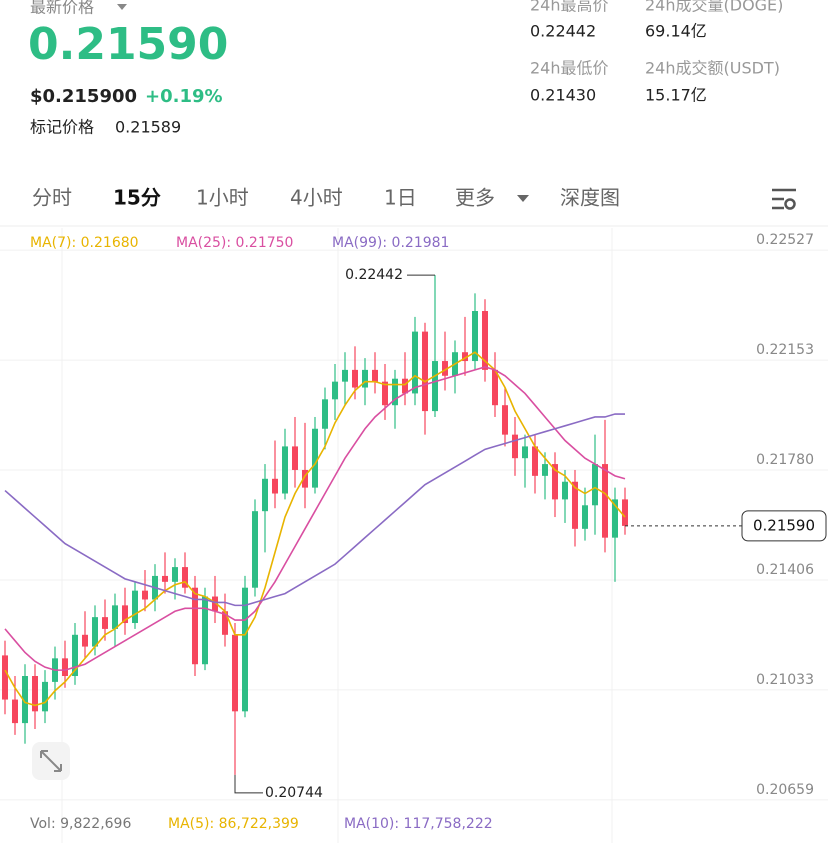 The width and height of the screenshot is (828, 843). I want to click on stat-label: 24h成交额(USDT), so click(712, 68).